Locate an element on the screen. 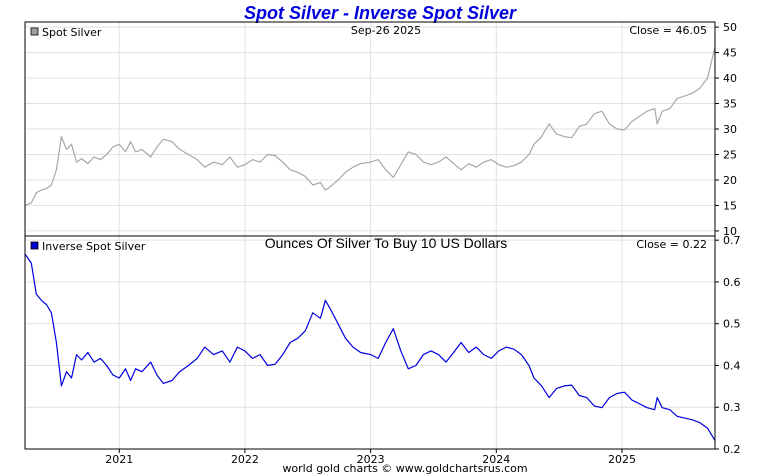 This screenshot has height=475, width=760. x-axis-tick-label: 2022 is located at coordinates (245, 459).